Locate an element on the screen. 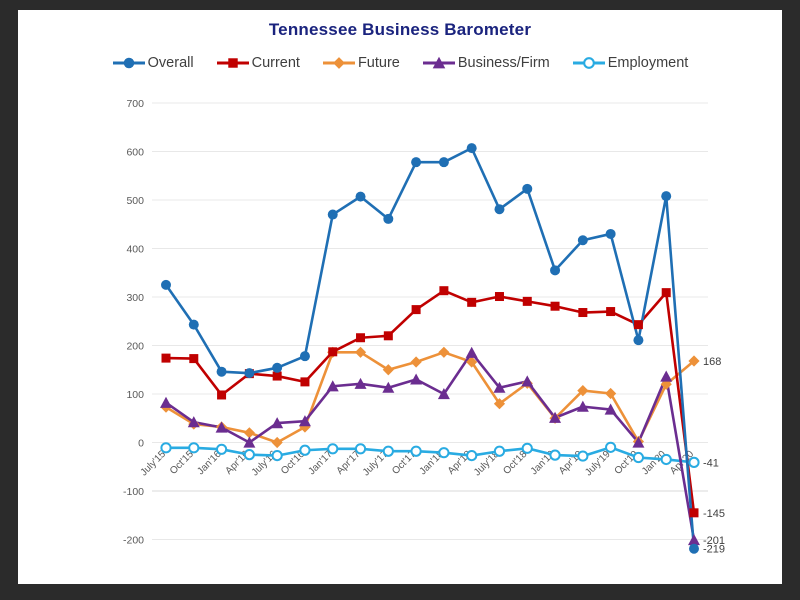 The height and width of the screenshot is (600, 800). end-data-label: 168 is located at coordinates (712, 362).